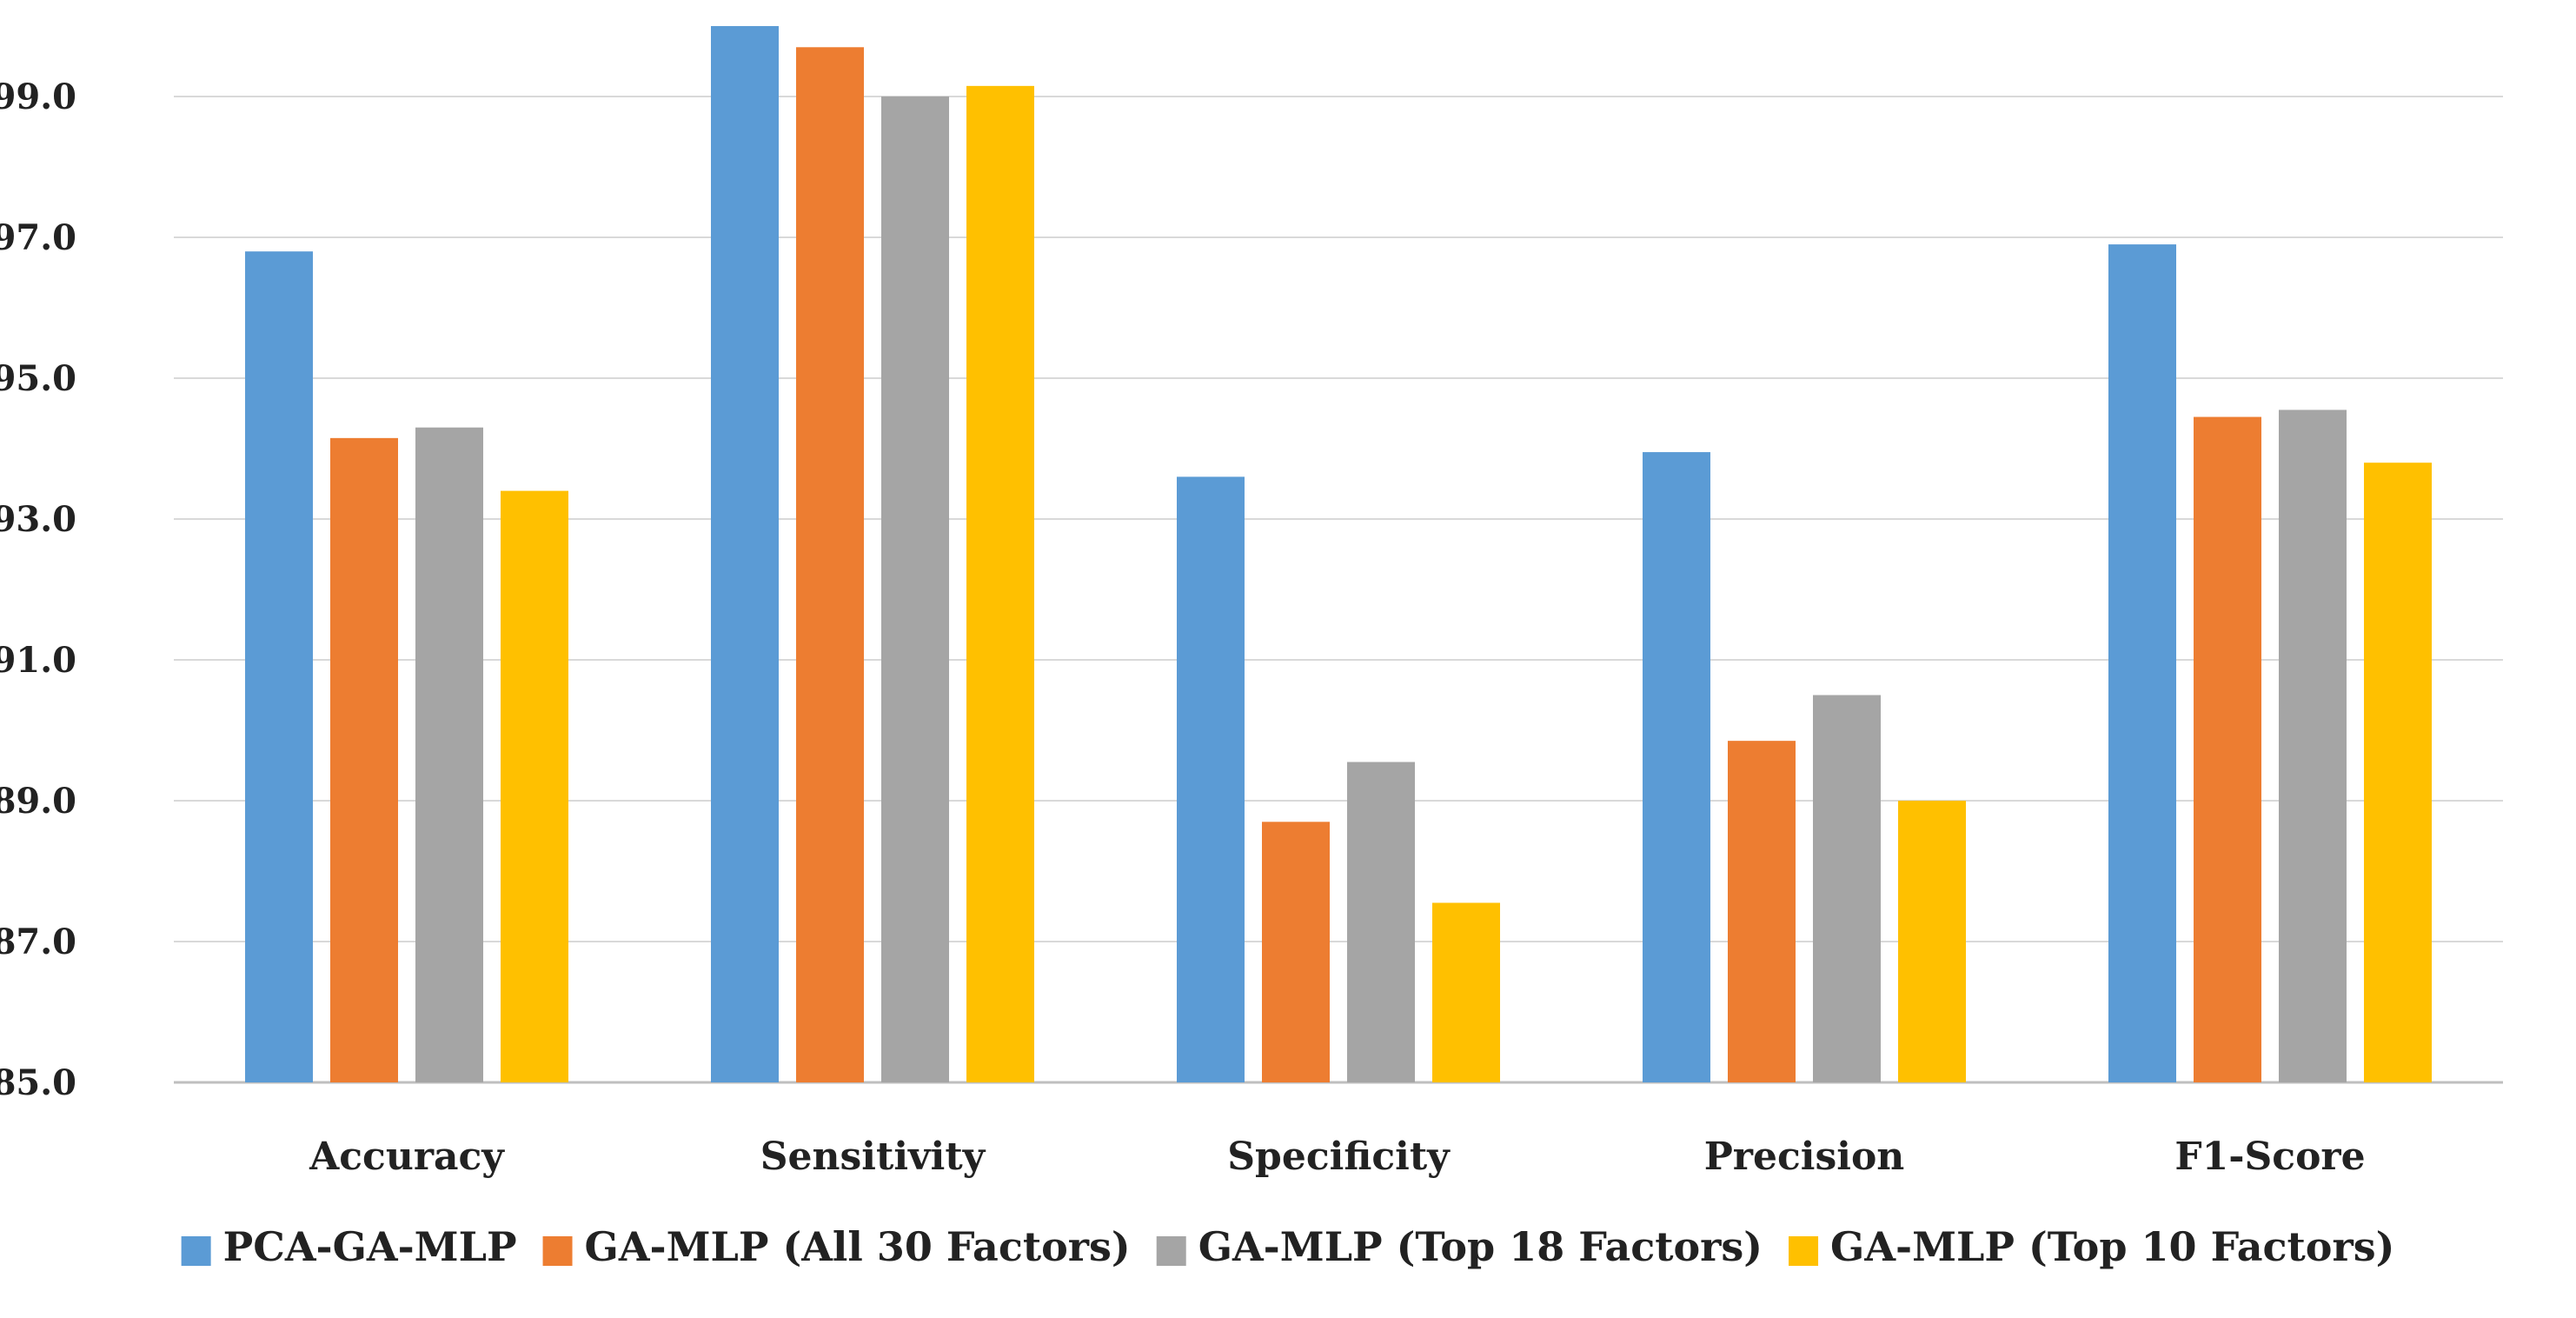  I want to click on bar-sensitivity-pca-ga-mlp, so click(745, 554).